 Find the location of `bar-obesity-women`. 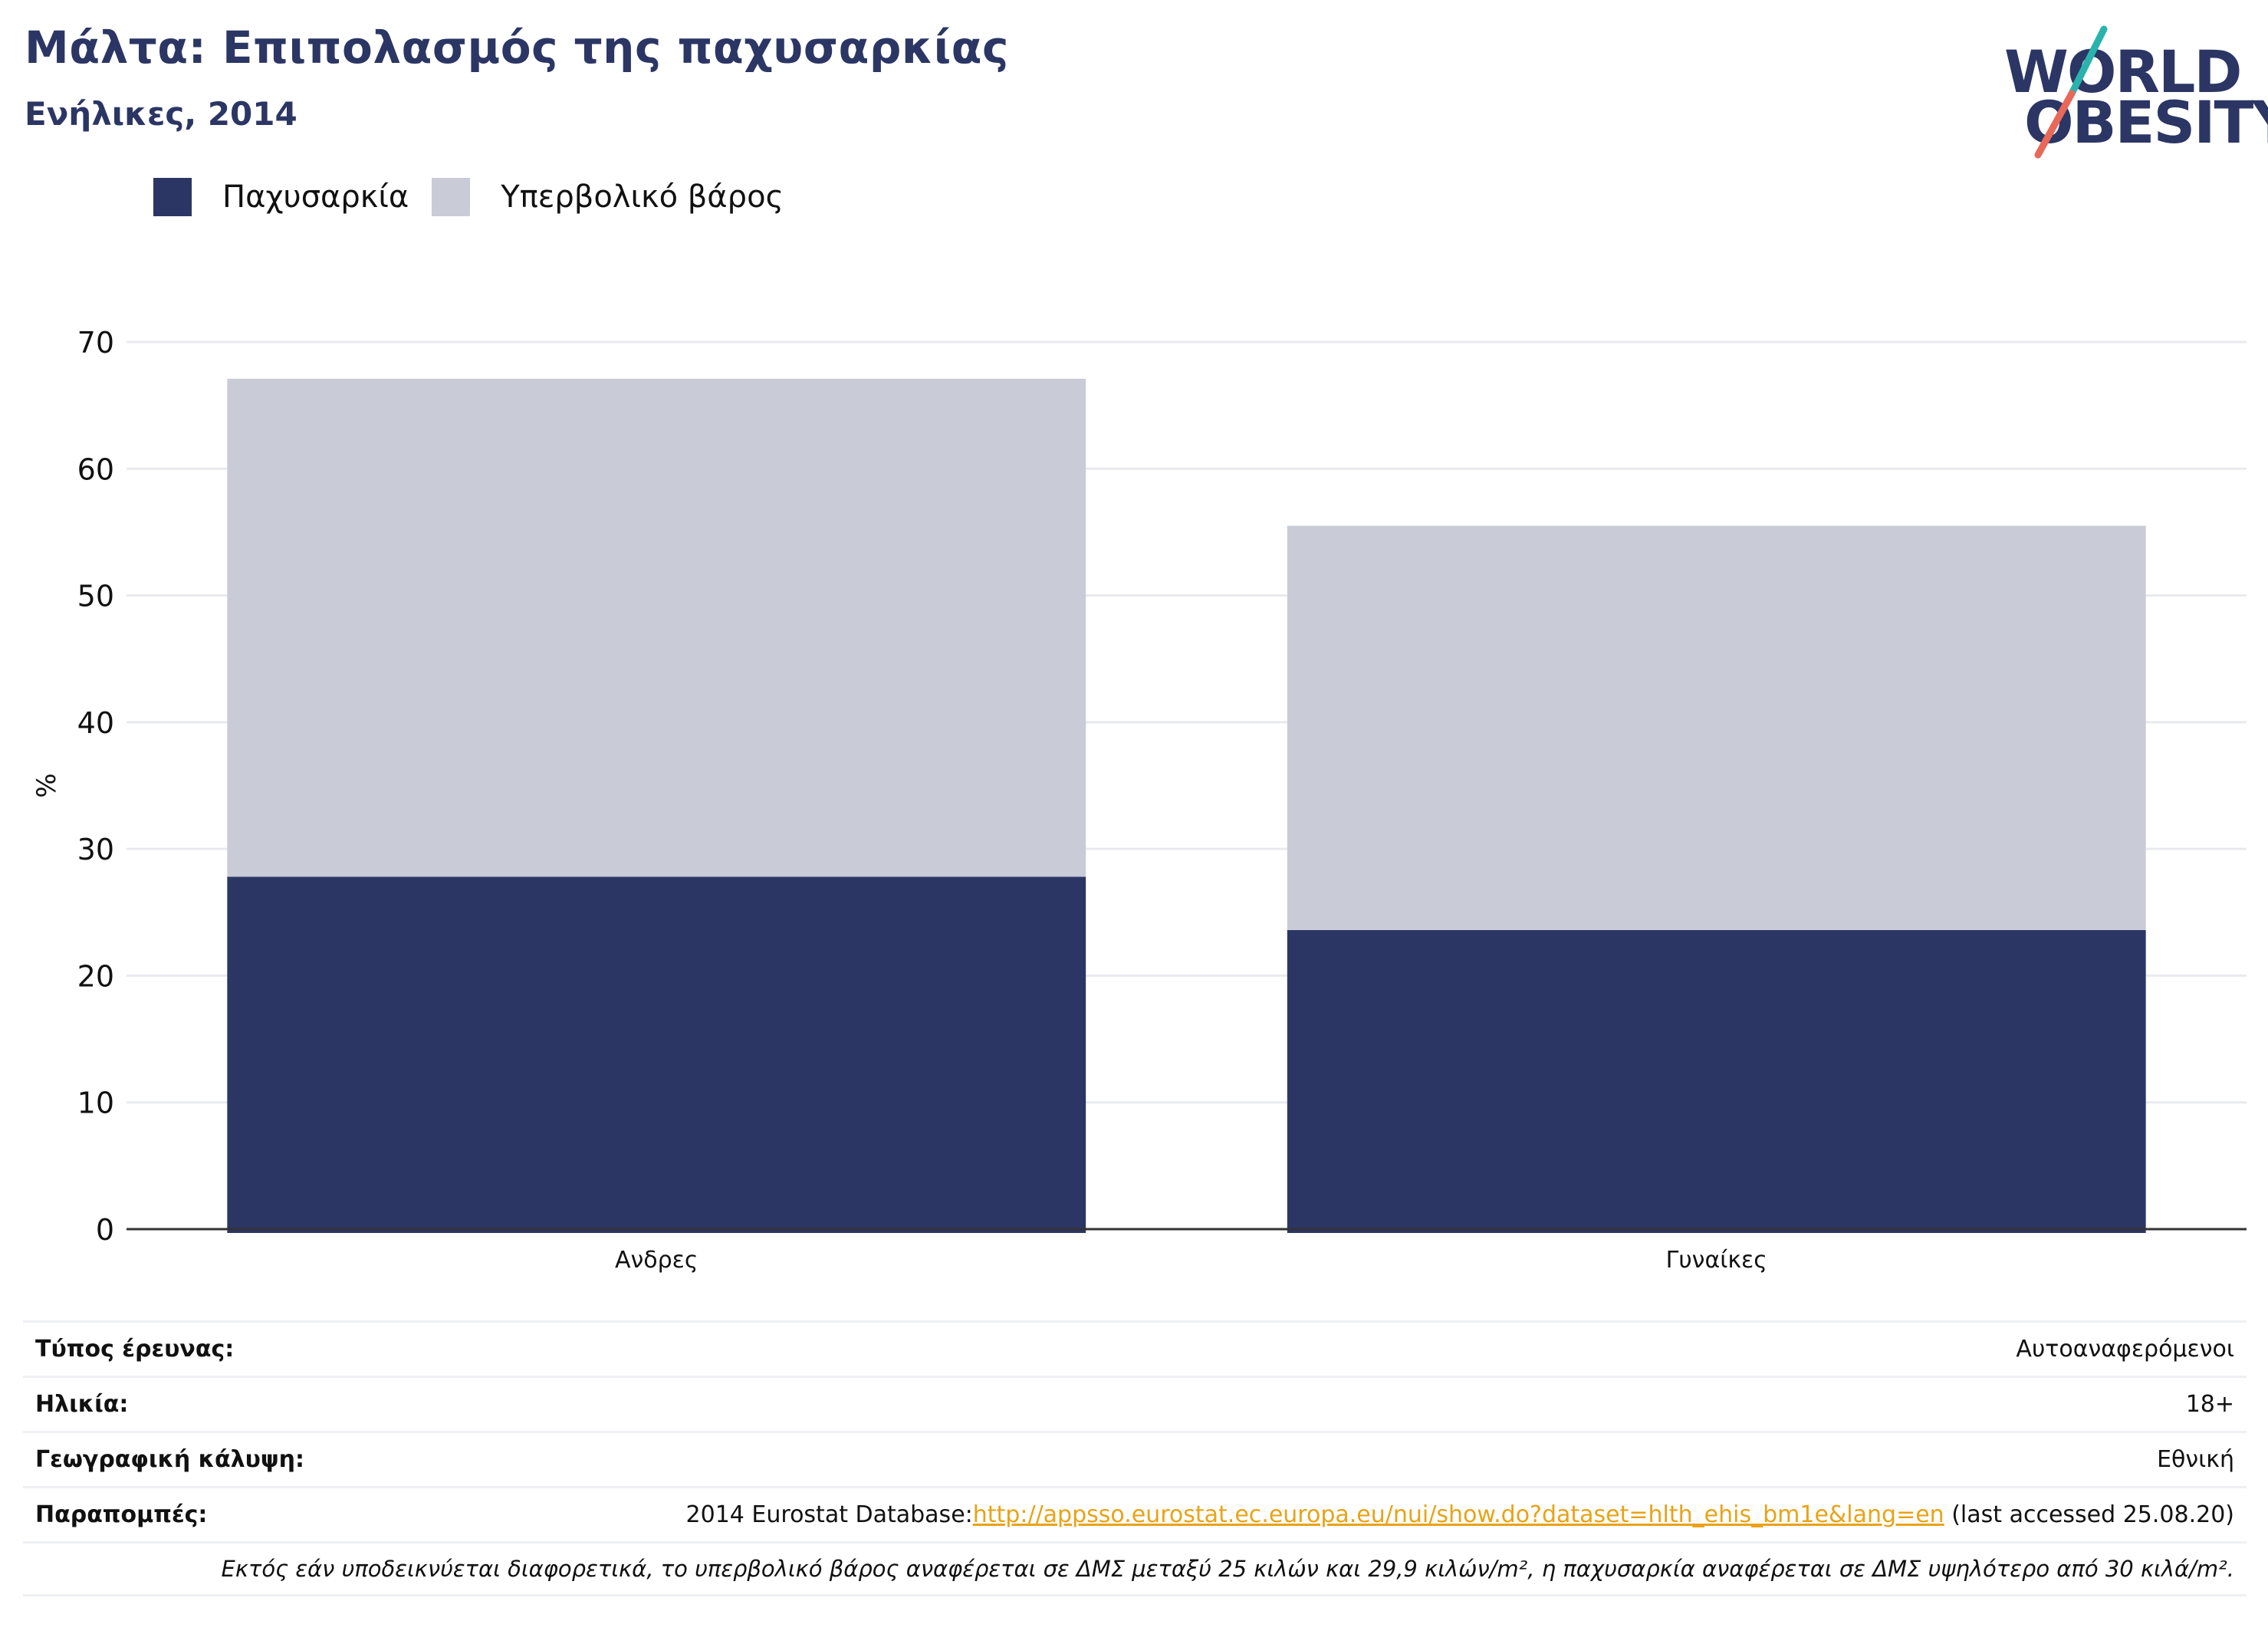

bar-obesity-women is located at coordinates (1716, 1081).